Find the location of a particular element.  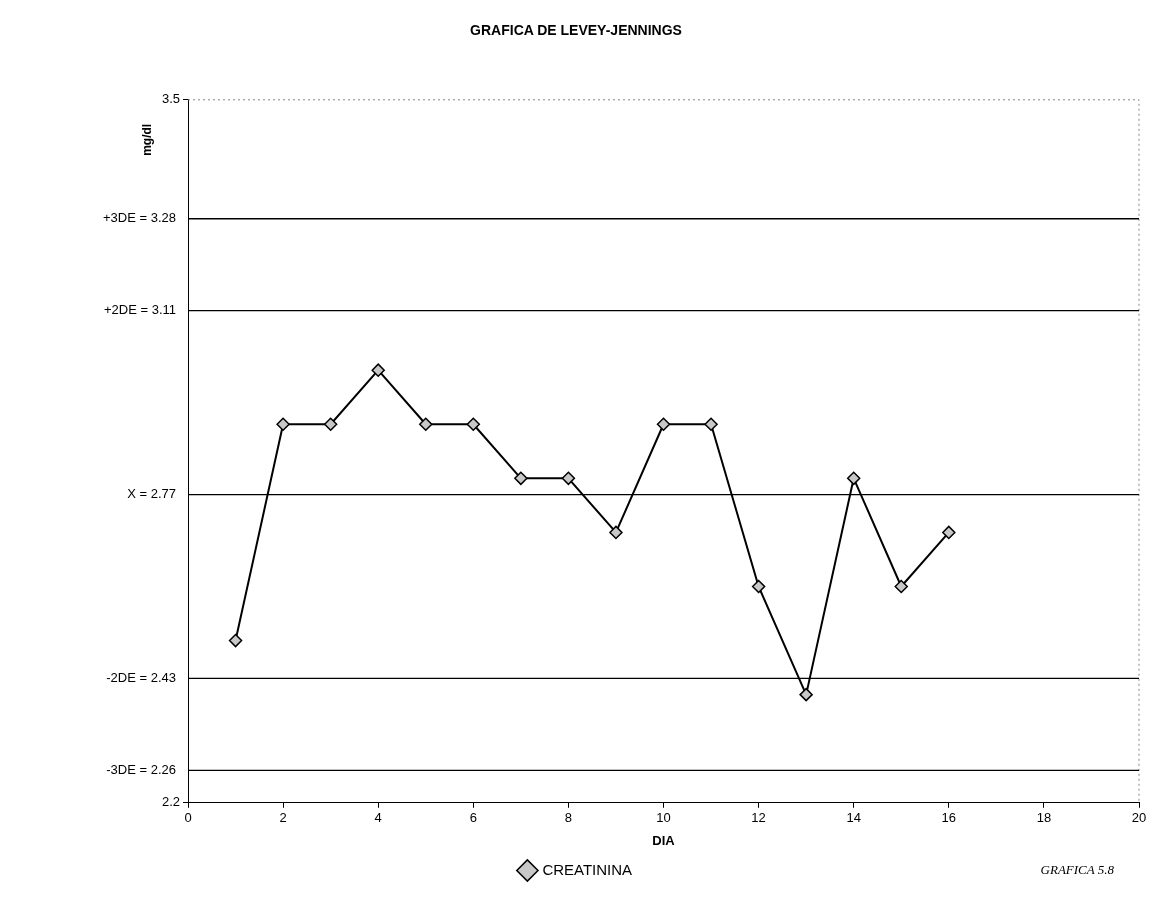

y-tick-label: 3.5 is located at coordinates (170, 99).